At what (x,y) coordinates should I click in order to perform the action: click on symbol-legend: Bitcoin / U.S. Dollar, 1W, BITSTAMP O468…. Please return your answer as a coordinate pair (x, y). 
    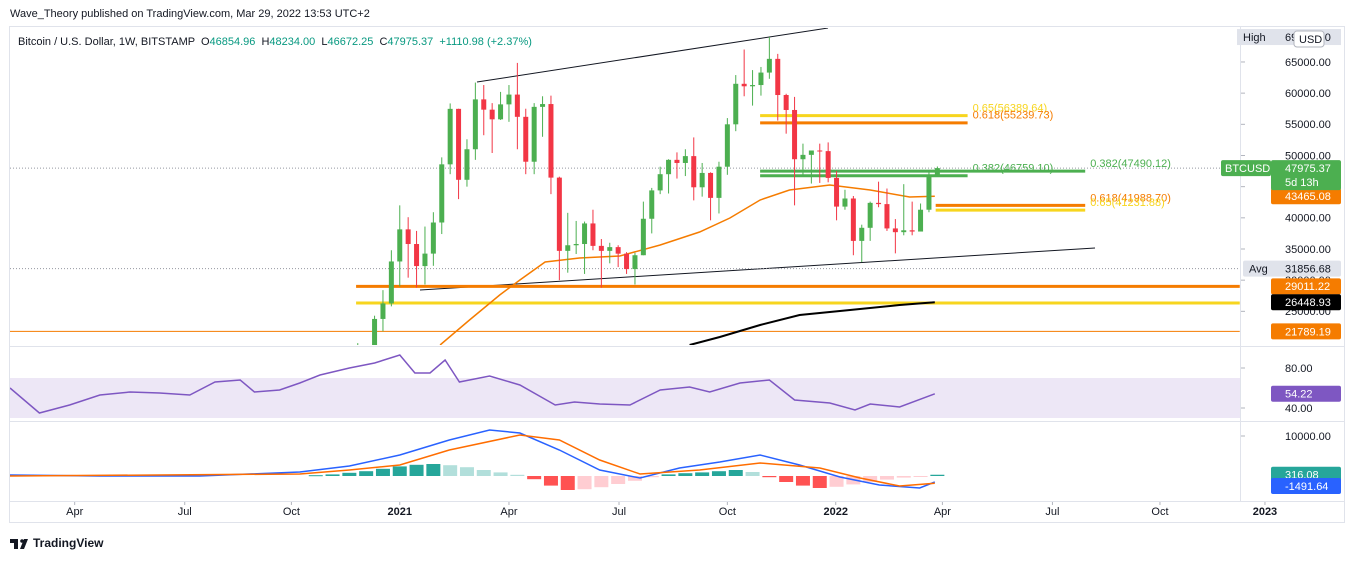
    Looking at the image, I should click on (275, 42).